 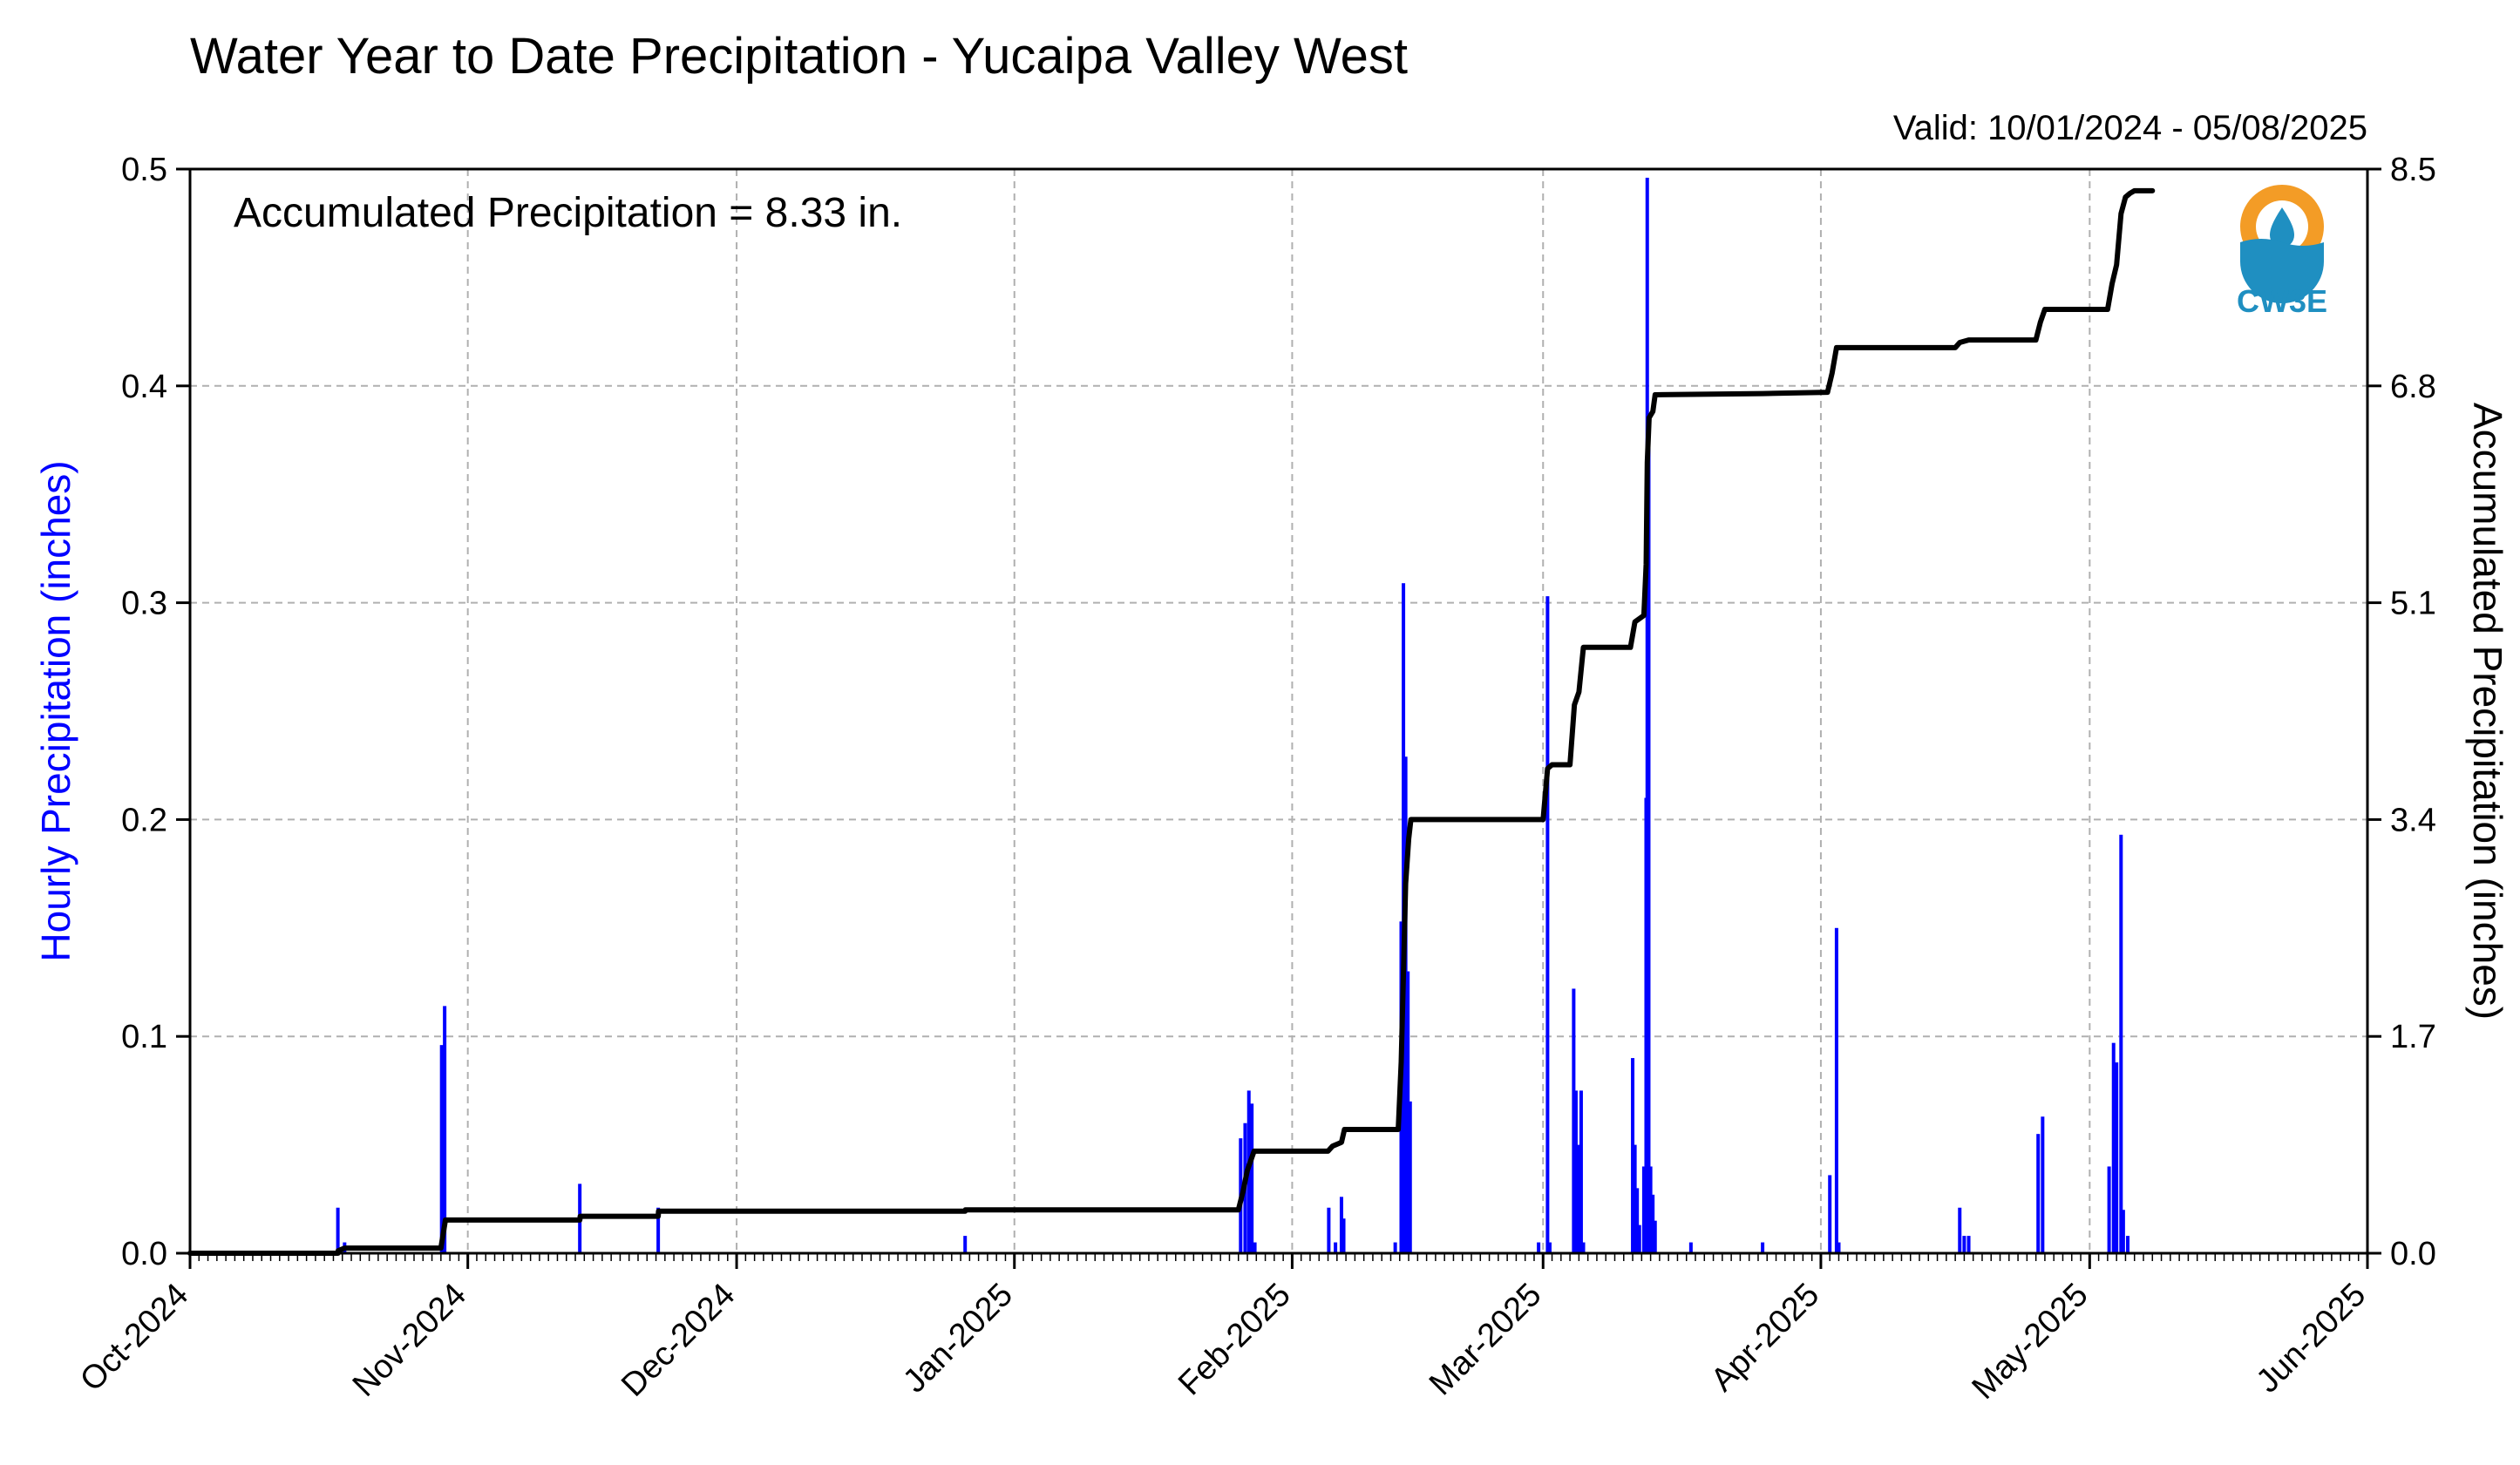 What do you see at coordinates (55, 710) in the screenshot?
I see `y-axis-left-label: Hourly Precipitation (inches)` at bounding box center [55, 710].